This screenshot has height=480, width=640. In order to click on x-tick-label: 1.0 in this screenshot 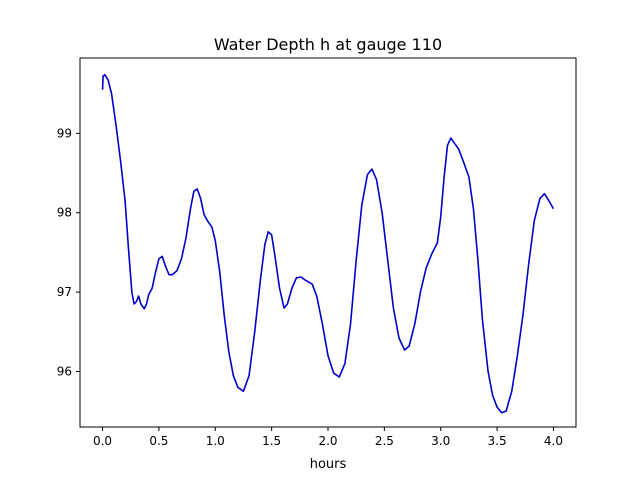, I will do `click(215, 441)`.